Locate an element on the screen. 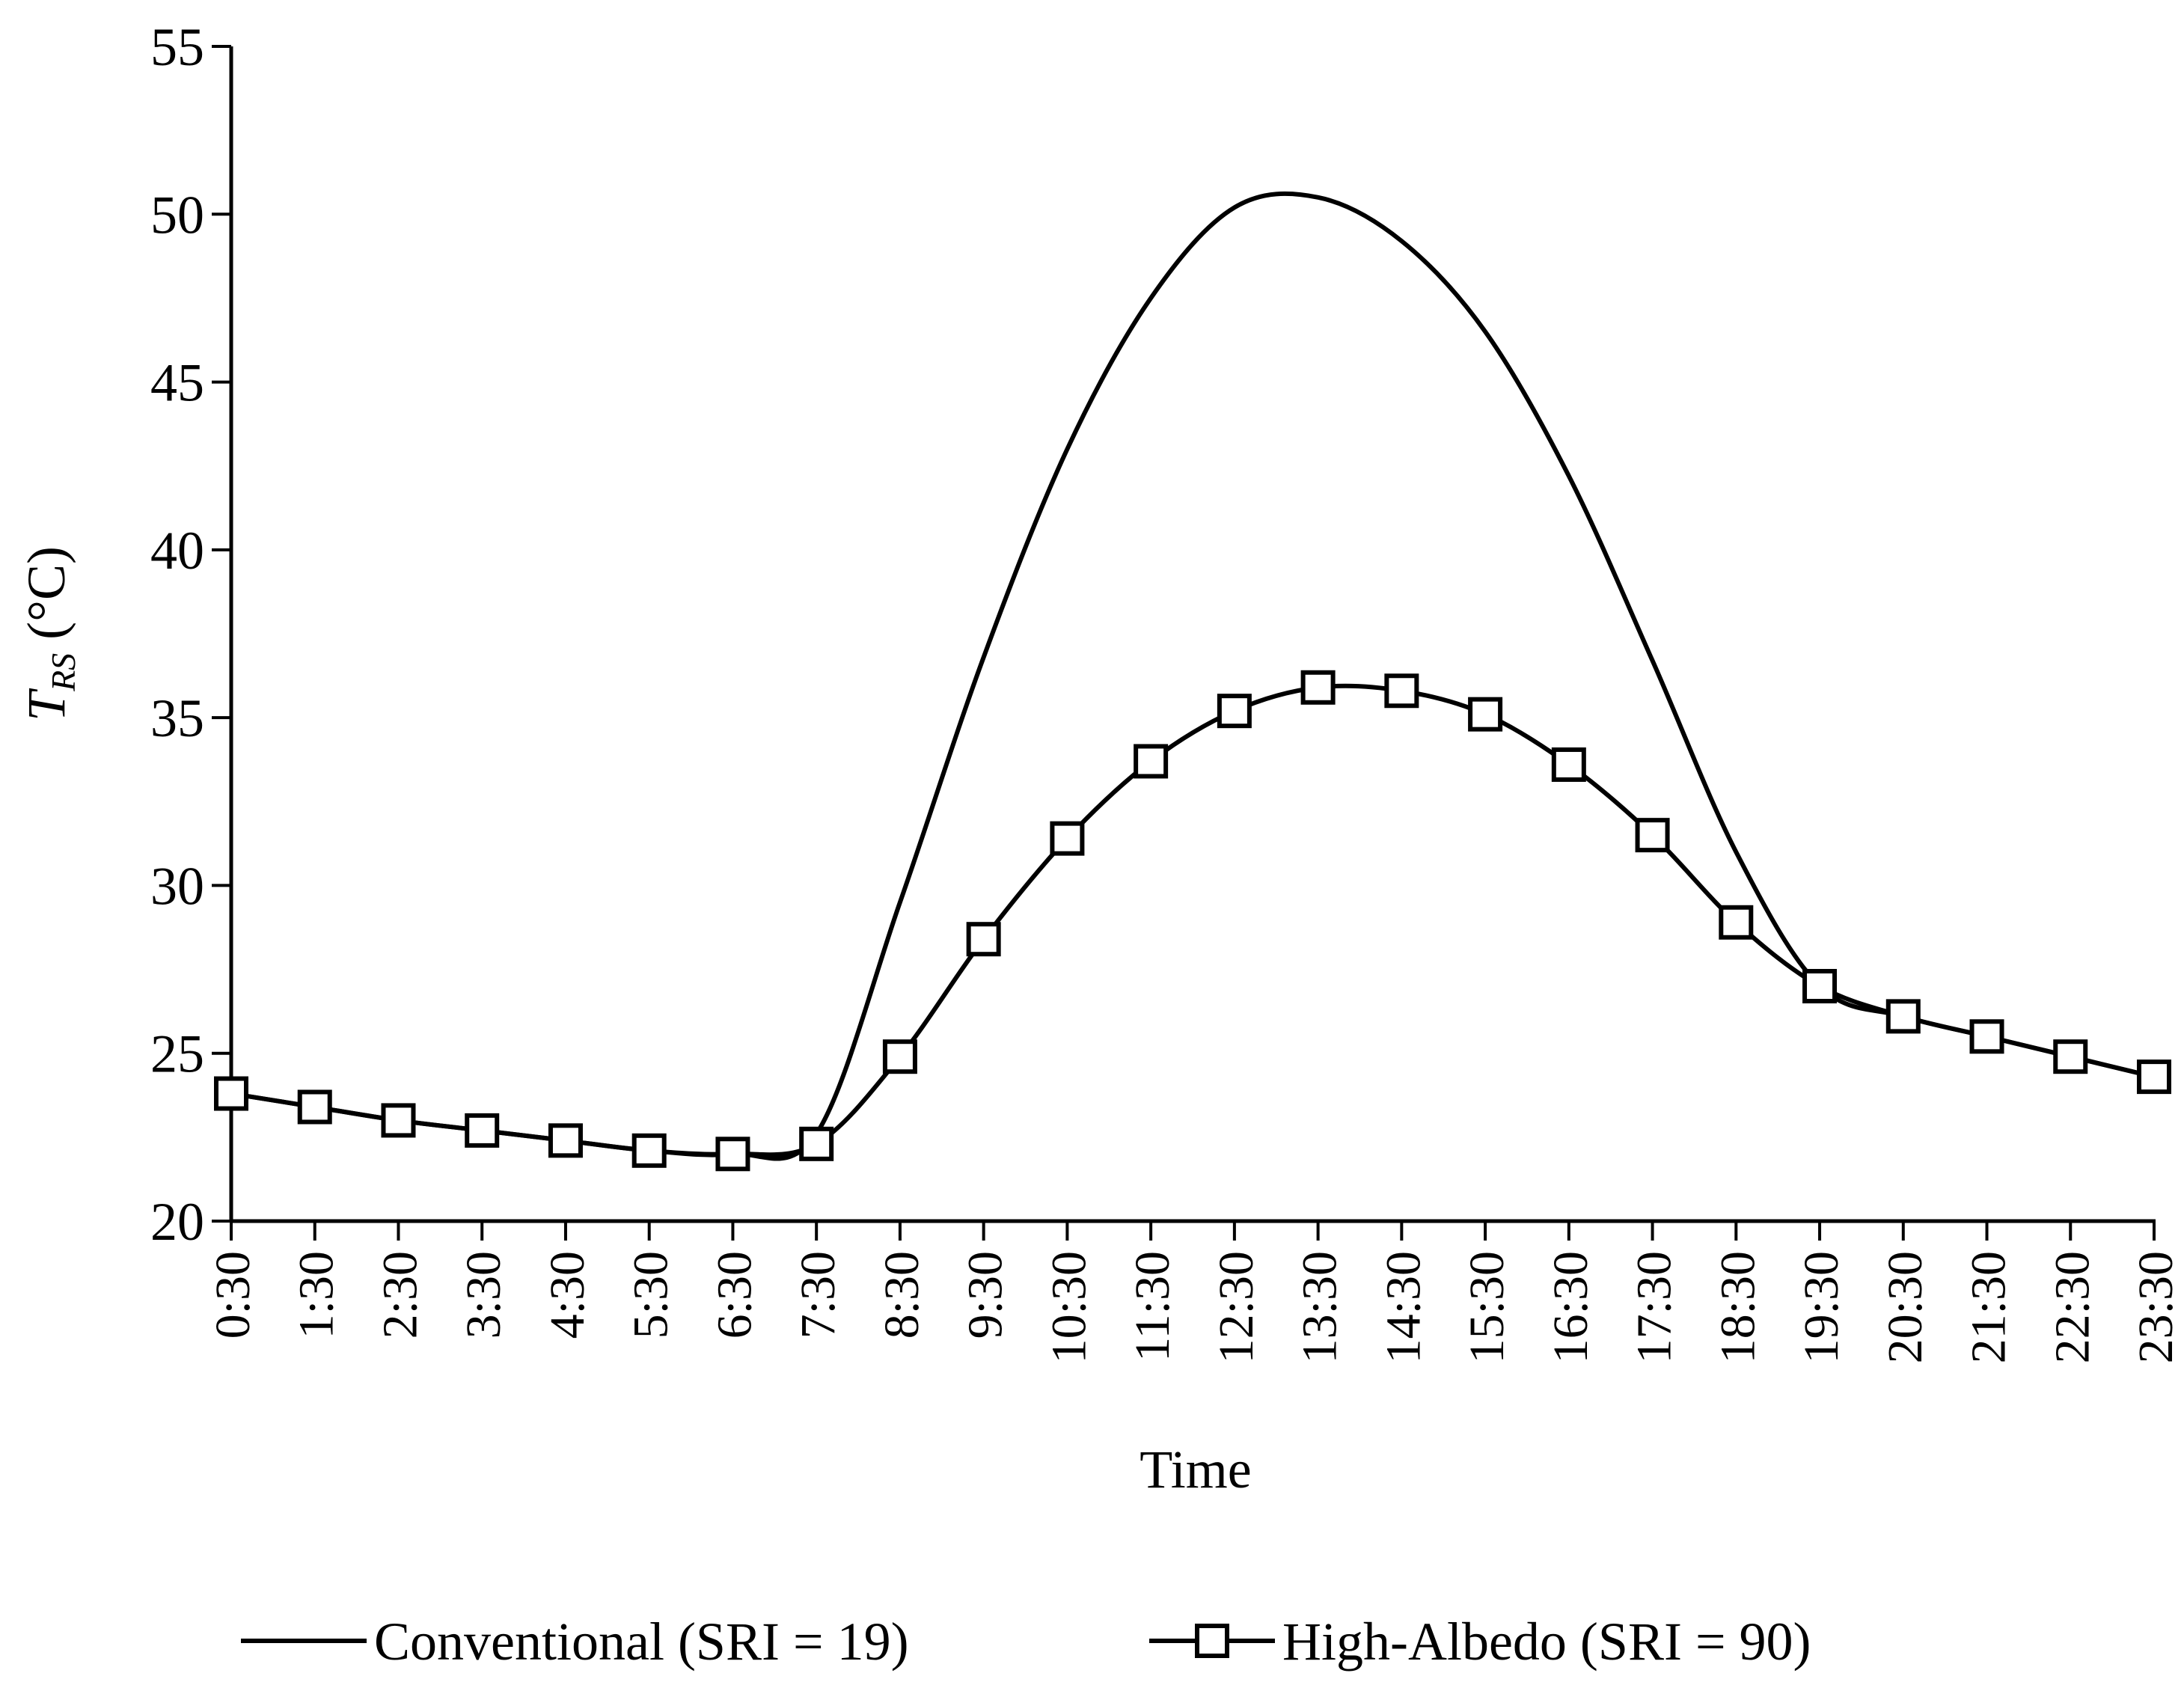 This screenshot has width=2184, height=1682. y-tick-label: 50 is located at coordinates (177, 215).